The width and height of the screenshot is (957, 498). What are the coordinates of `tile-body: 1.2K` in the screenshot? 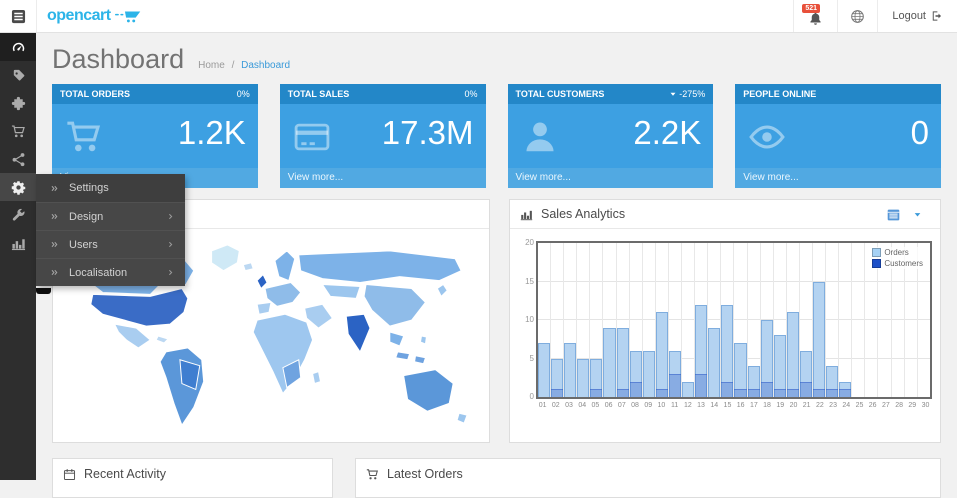 It's located at (155, 136).